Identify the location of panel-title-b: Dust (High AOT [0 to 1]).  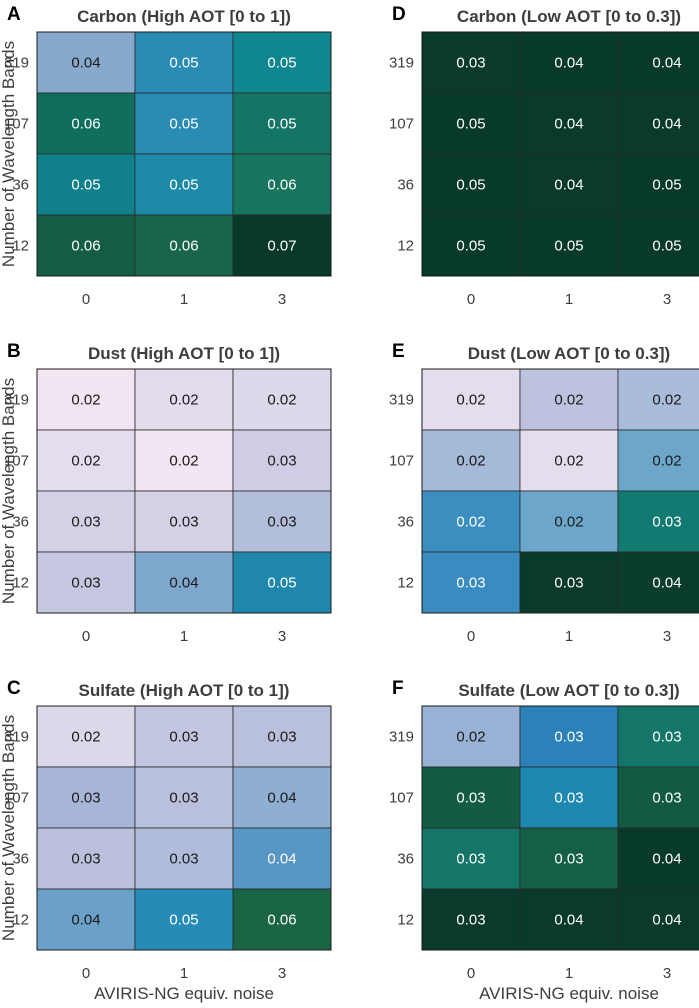
(184, 353).